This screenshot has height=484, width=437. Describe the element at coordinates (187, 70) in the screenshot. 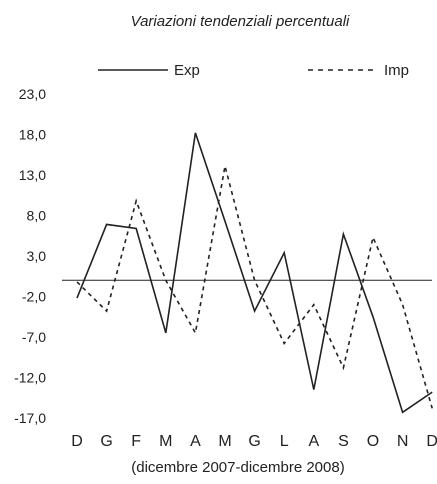

I see `legend-label-exp: Exp` at that location.